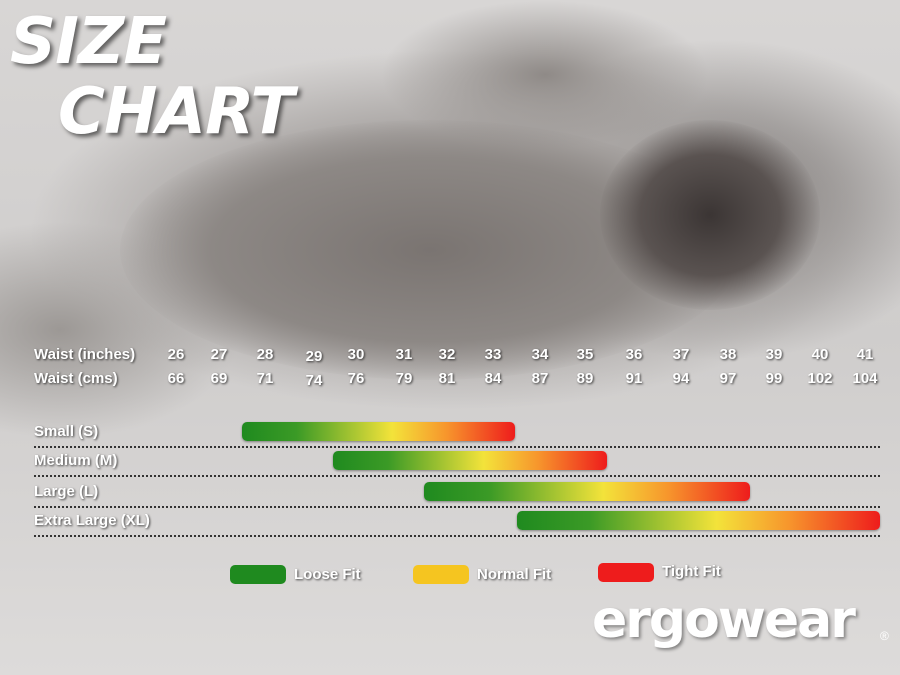 The height and width of the screenshot is (675, 900). What do you see at coordinates (540, 354) in the screenshot?
I see `waist-inch-value: 34` at bounding box center [540, 354].